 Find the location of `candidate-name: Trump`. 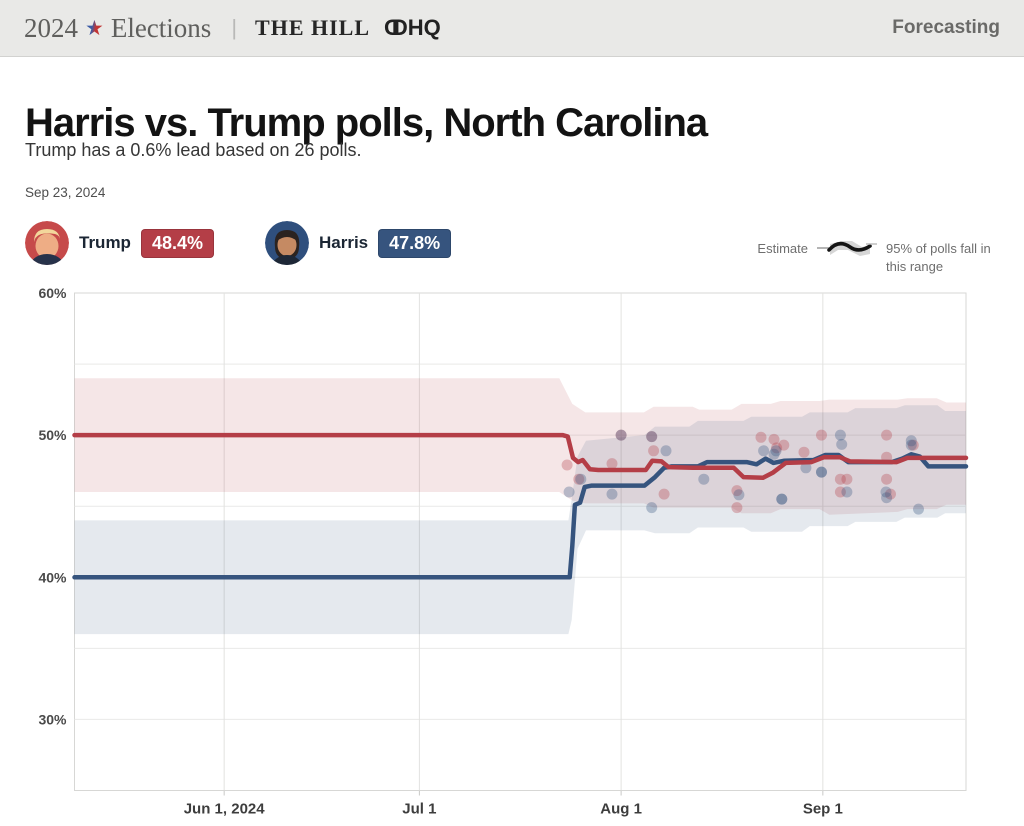

candidate-name: Trump is located at coordinates (105, 242).